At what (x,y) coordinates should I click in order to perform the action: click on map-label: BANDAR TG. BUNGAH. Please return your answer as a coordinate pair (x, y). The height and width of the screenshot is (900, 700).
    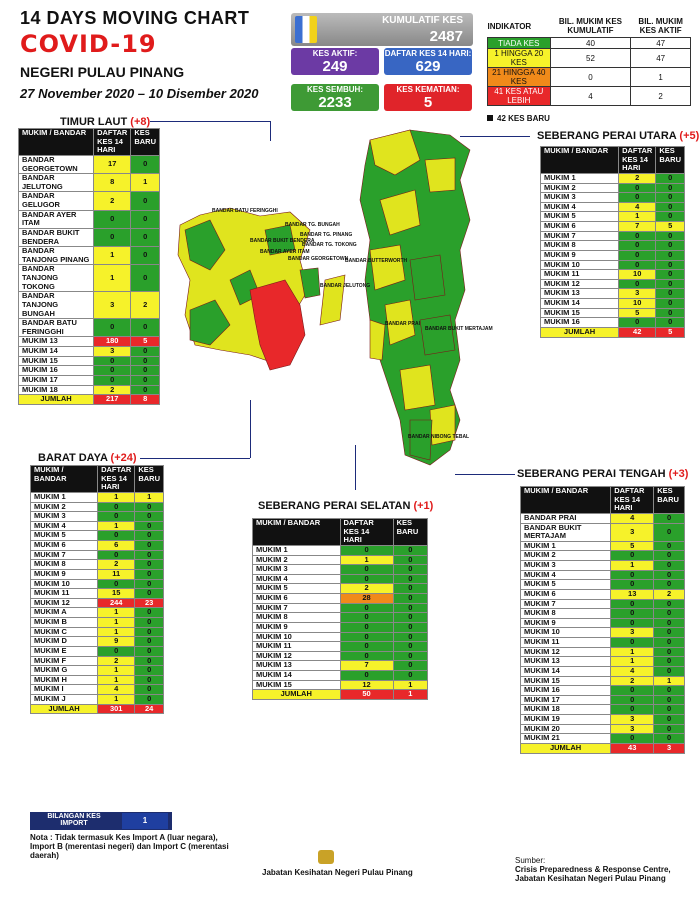
    Looking at the image, I should click on (312, 225).